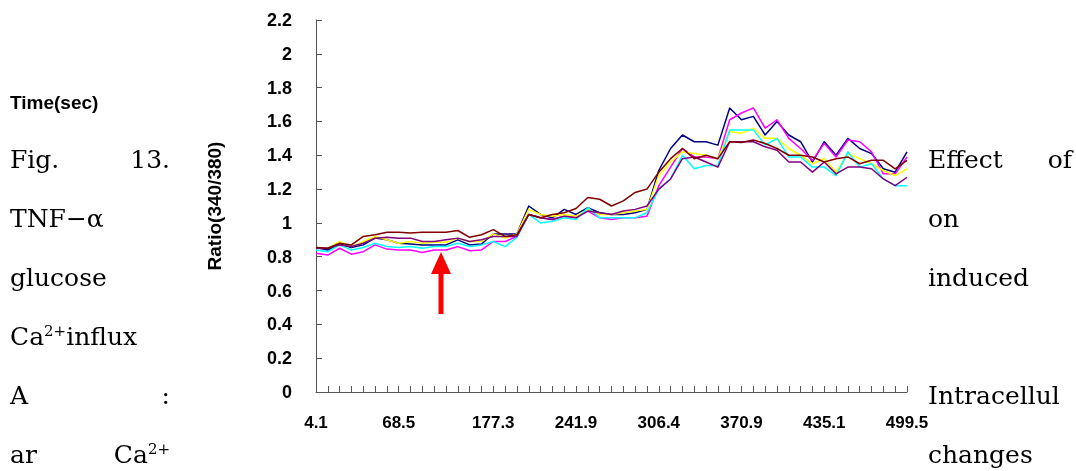 This screenshot has width=1076, height=471. What do you see at coordinates (286, 392) in the screenshot?
I see `y-tick-label: 0` at bounding box center [286, 392].